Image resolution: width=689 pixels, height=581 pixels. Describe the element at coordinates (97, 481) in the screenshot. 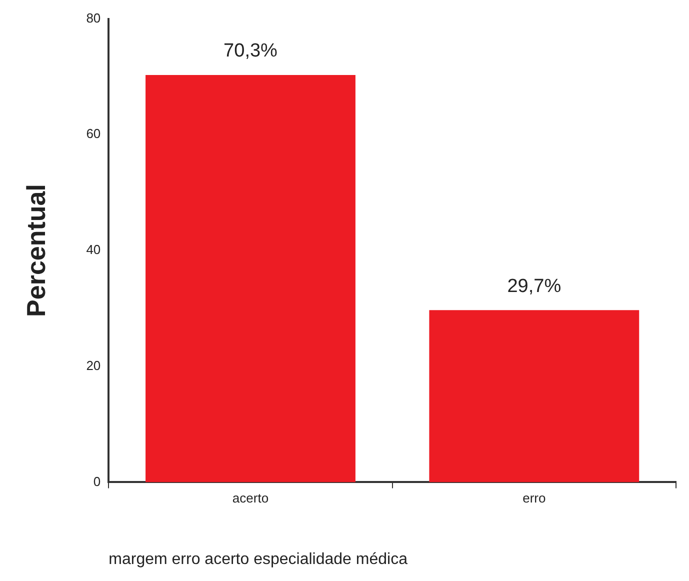

I see `y-tick-label: 0` at that location.